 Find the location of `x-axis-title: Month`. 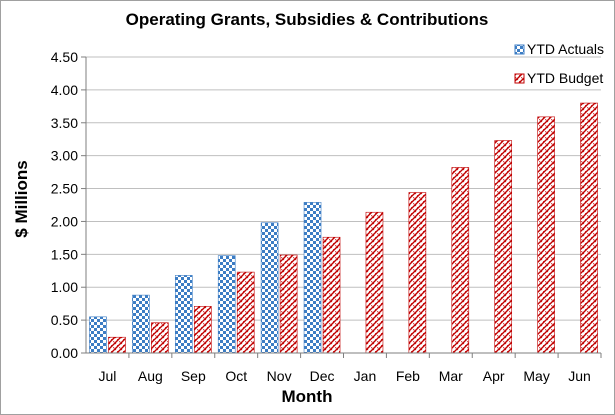

x-axis-title: Month is located at coordinates (307, 396).